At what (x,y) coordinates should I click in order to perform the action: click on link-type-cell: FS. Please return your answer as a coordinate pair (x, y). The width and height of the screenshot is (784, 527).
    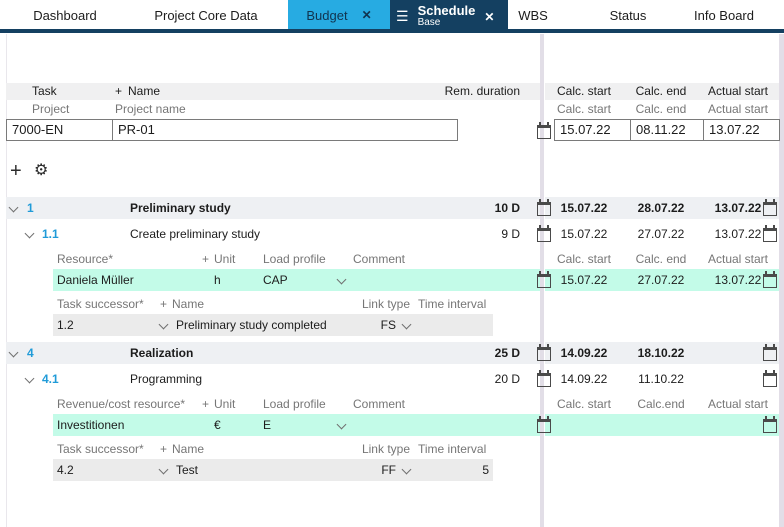
    Looking at the image, I should click on (388, 325).